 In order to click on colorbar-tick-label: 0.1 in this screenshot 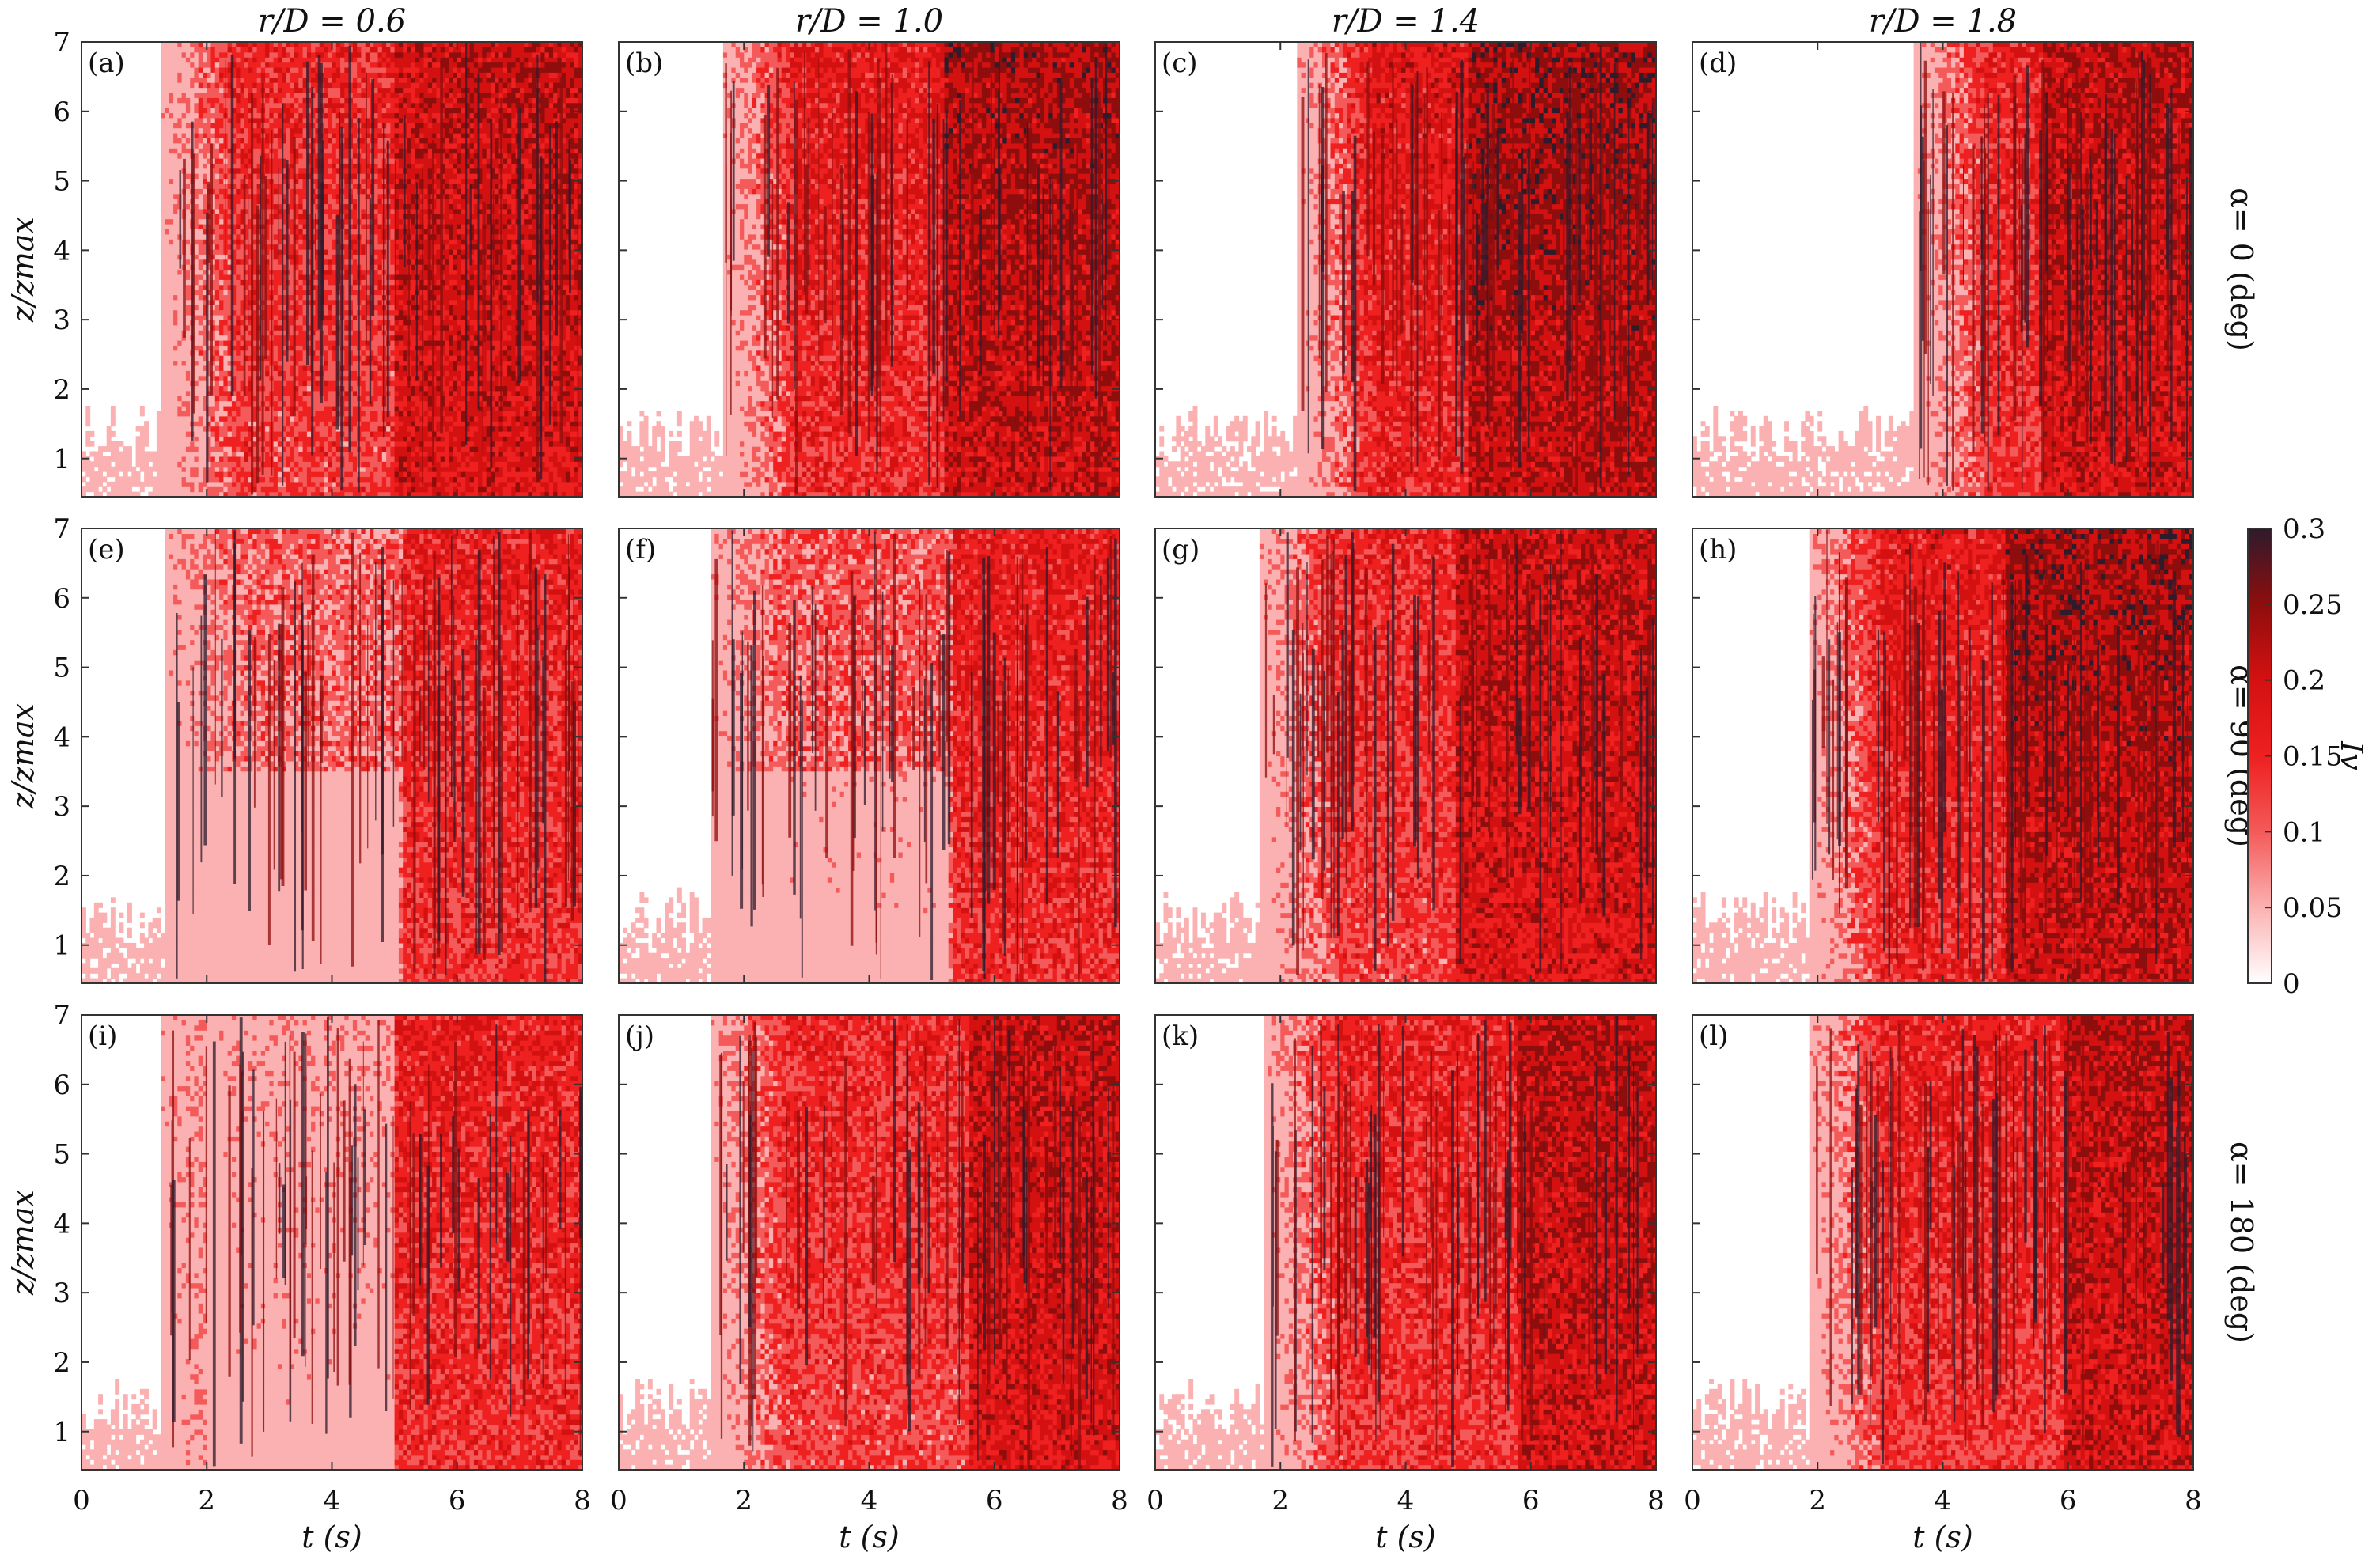, I will do `click(2304, 832)`.